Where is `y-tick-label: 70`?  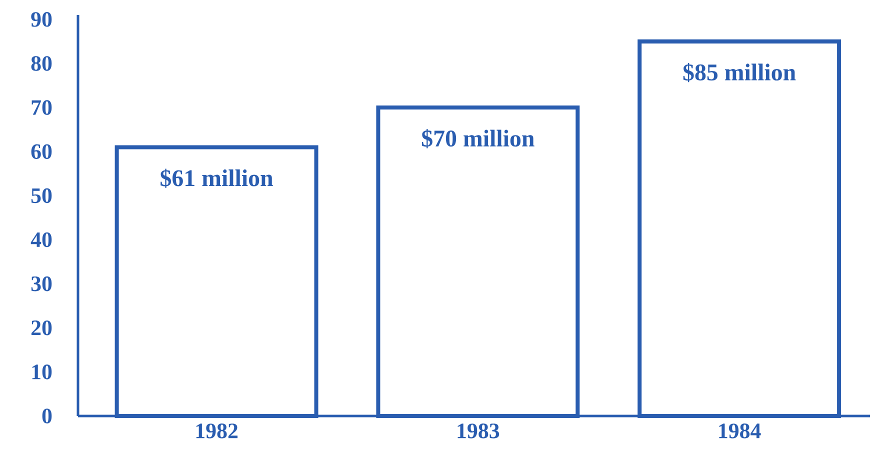
y-tick-label: 70 is located at coordinates (42, 107).